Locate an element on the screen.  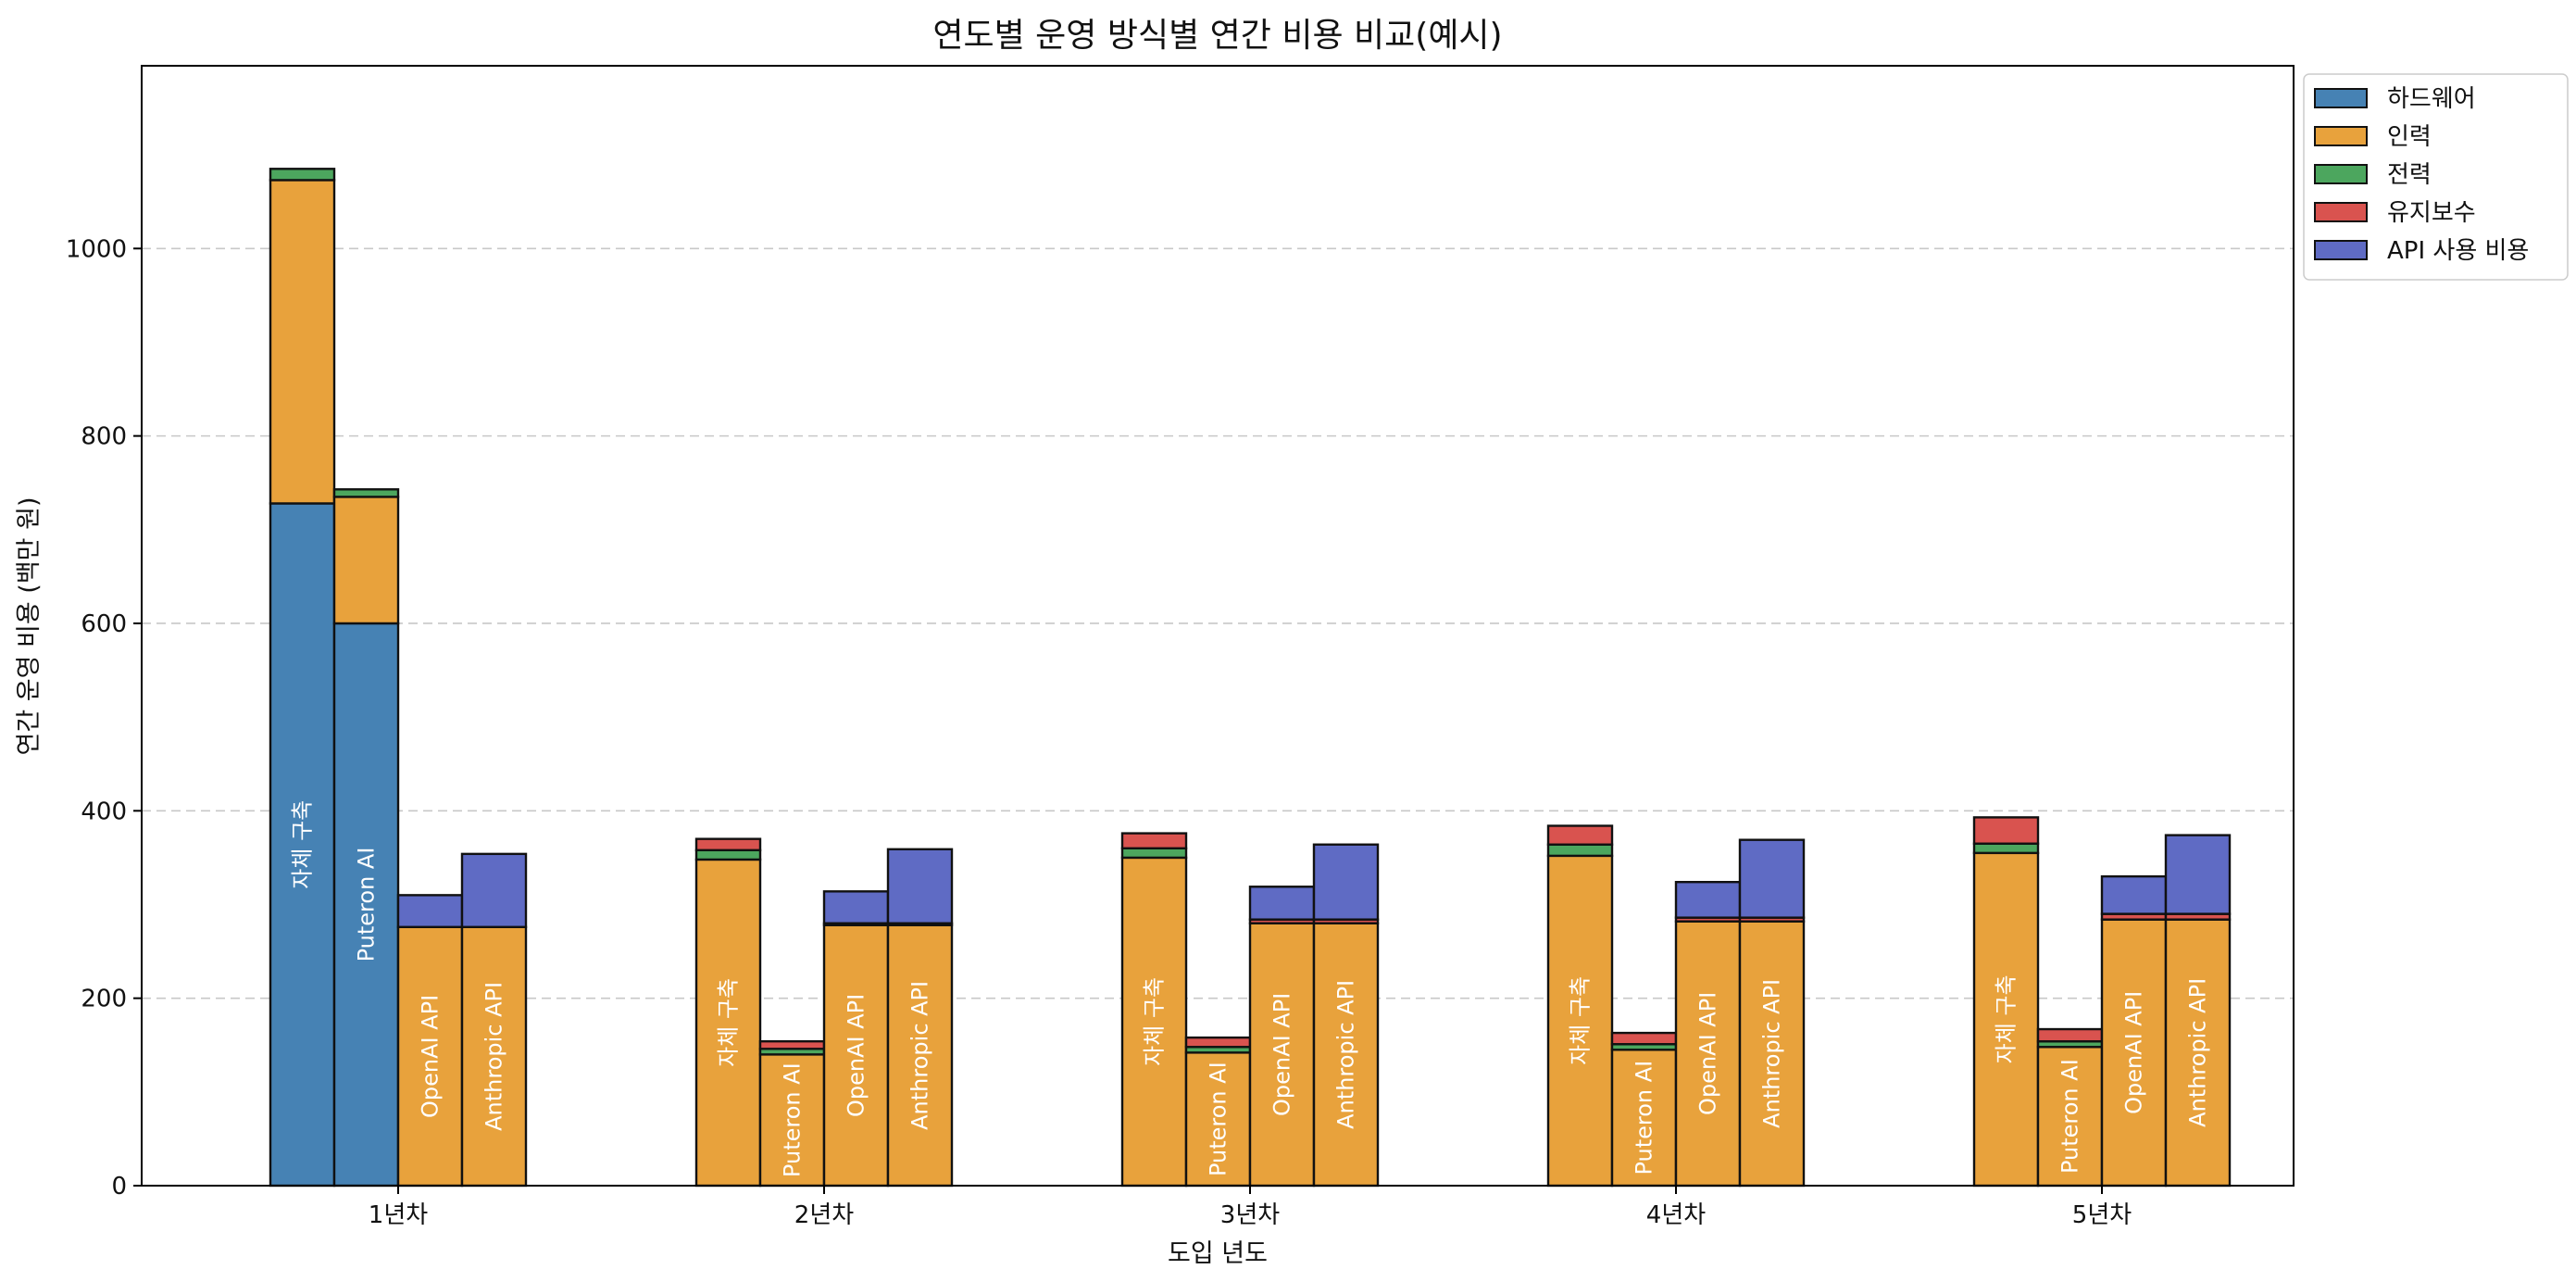
bar-label-4-2: Anthropic API is located at coordinates (920, 1056).